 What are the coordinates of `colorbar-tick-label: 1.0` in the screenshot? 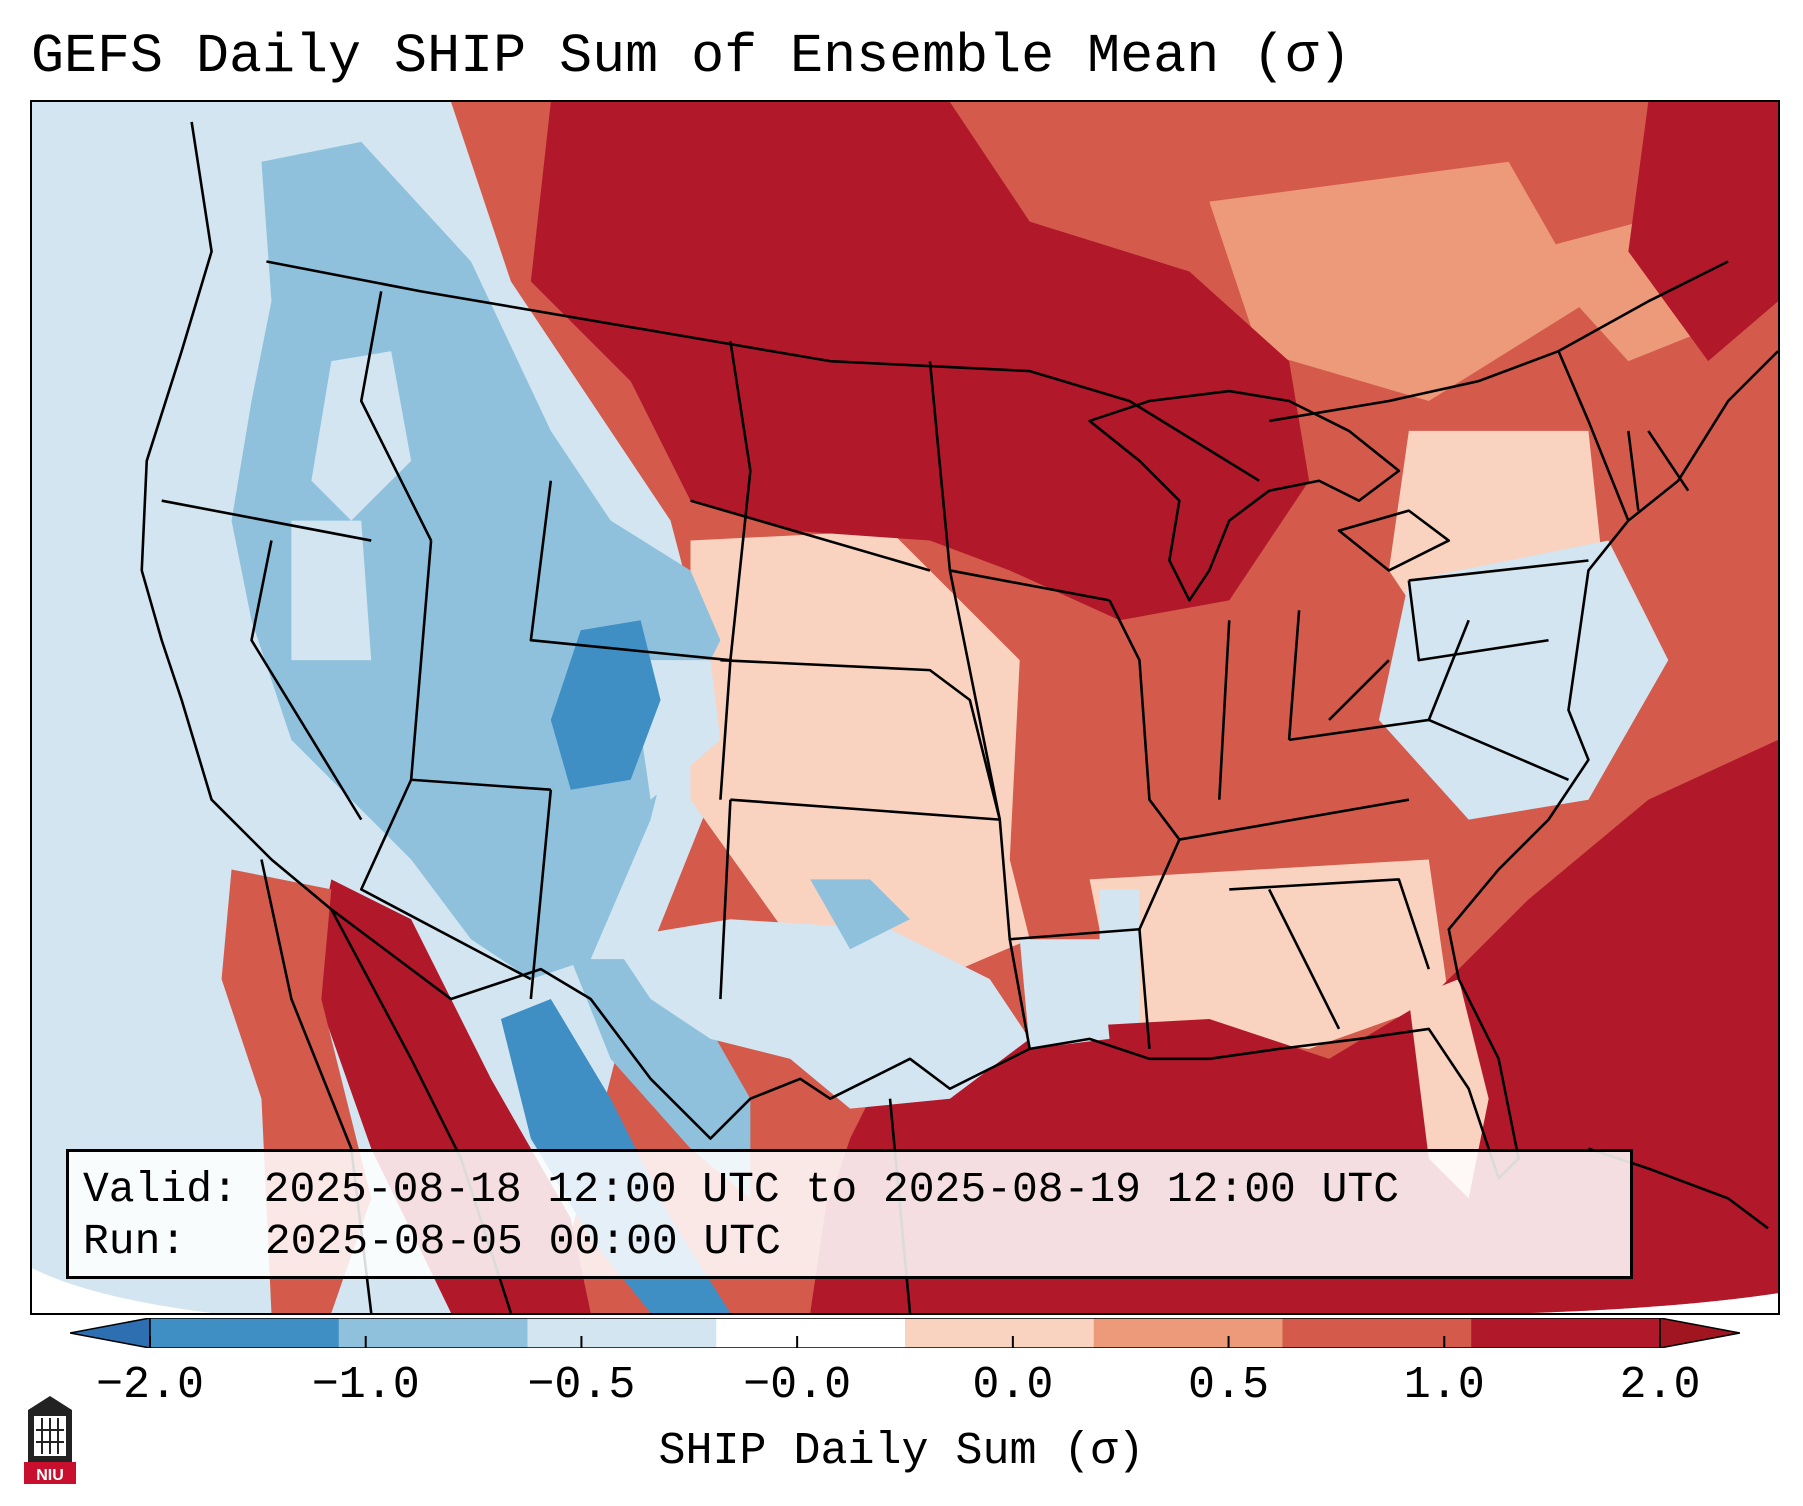 It's located at (1444, 1385).